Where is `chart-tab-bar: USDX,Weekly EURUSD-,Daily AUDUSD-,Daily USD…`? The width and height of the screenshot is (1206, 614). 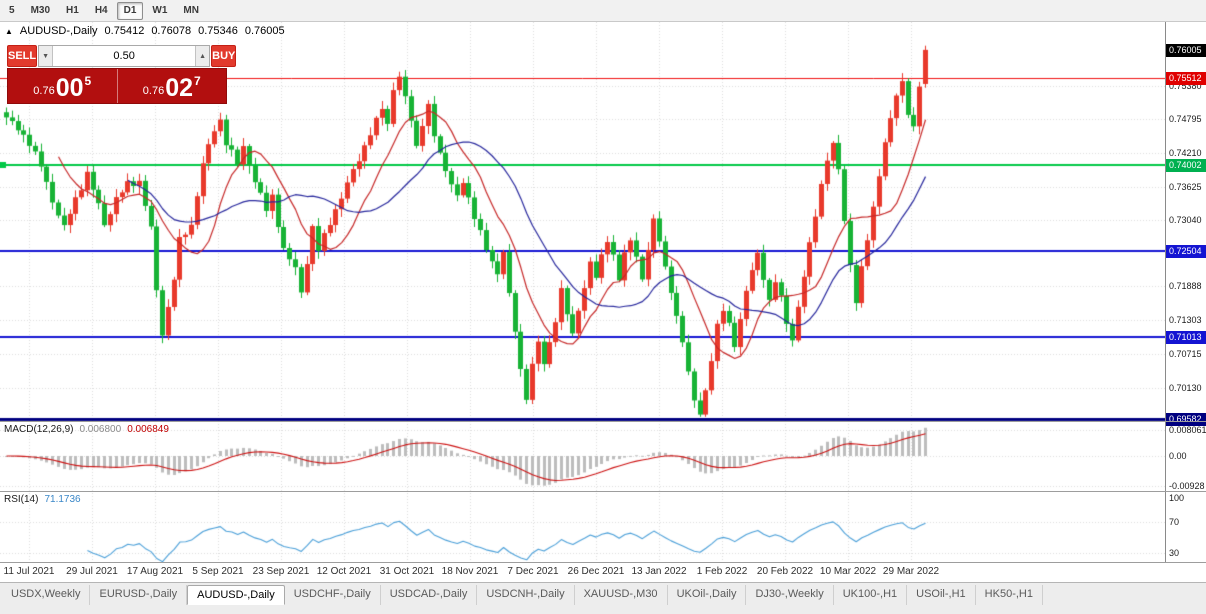
chart-tab-bar: USDX,Weekly EURUSD-,Daily AUDUSD-,Daily USD… is located at coordinates (603, 598).